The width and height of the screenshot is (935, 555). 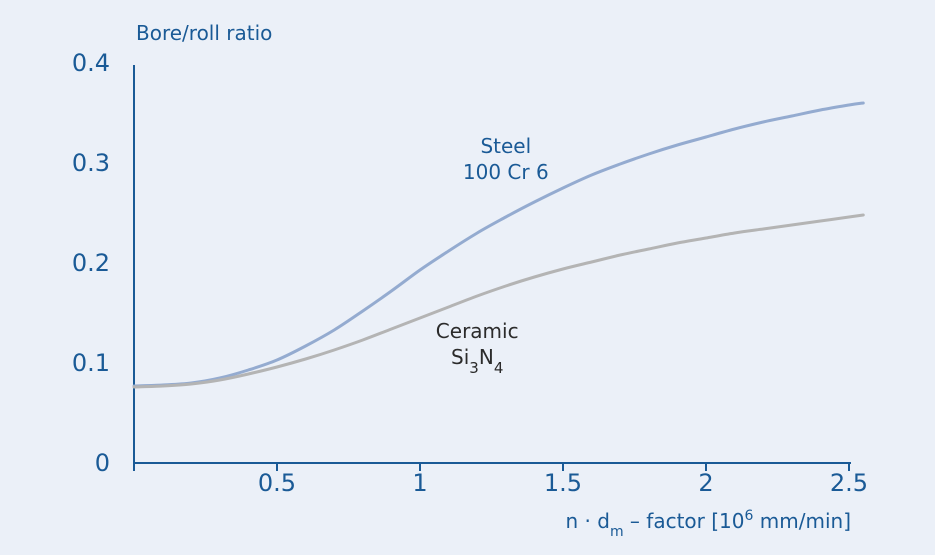 What do you see at coordinates (705, 483) in the screenshot?
I see `x-tick-label: 2` at bounding box center [705, 483].